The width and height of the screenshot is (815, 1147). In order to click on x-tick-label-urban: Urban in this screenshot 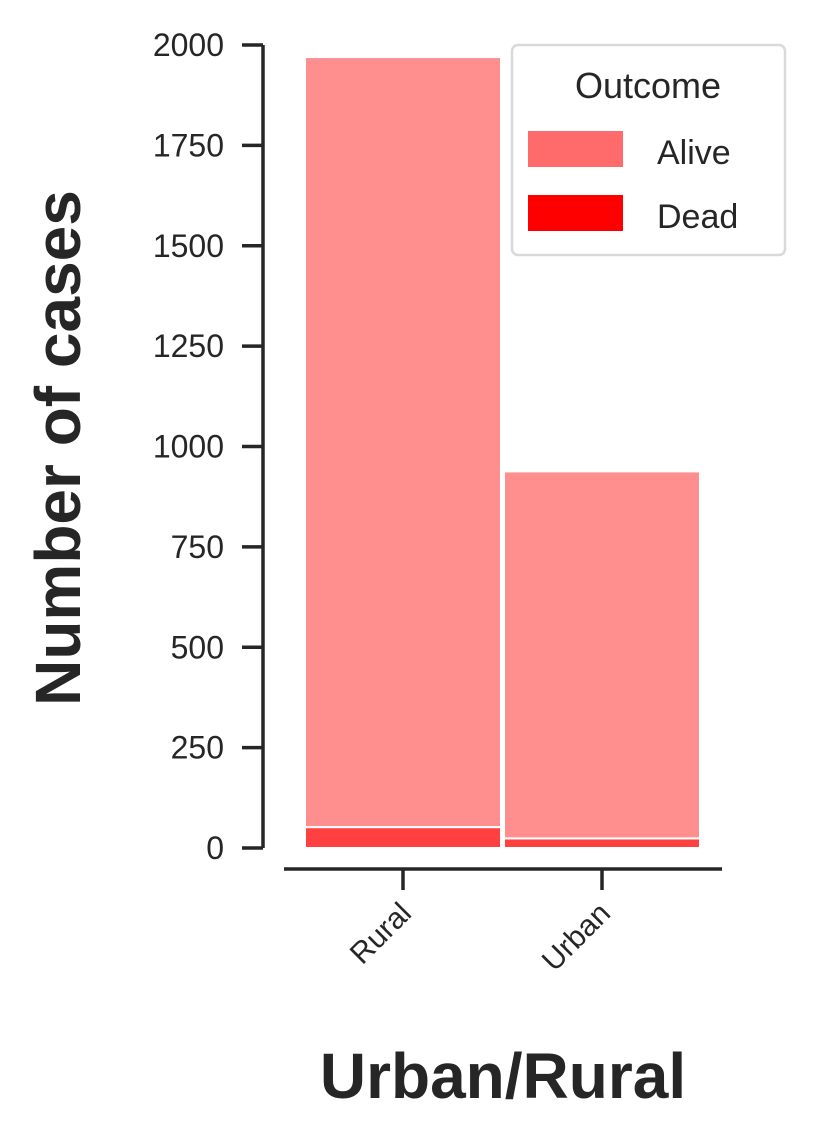, I will do `click(576, 937)`.